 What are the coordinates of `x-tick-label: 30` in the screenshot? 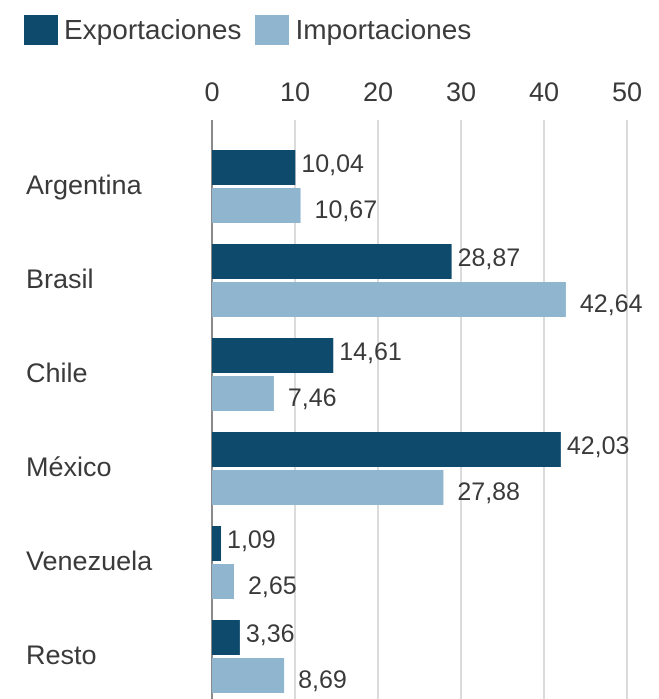 It's located at (461, 92).